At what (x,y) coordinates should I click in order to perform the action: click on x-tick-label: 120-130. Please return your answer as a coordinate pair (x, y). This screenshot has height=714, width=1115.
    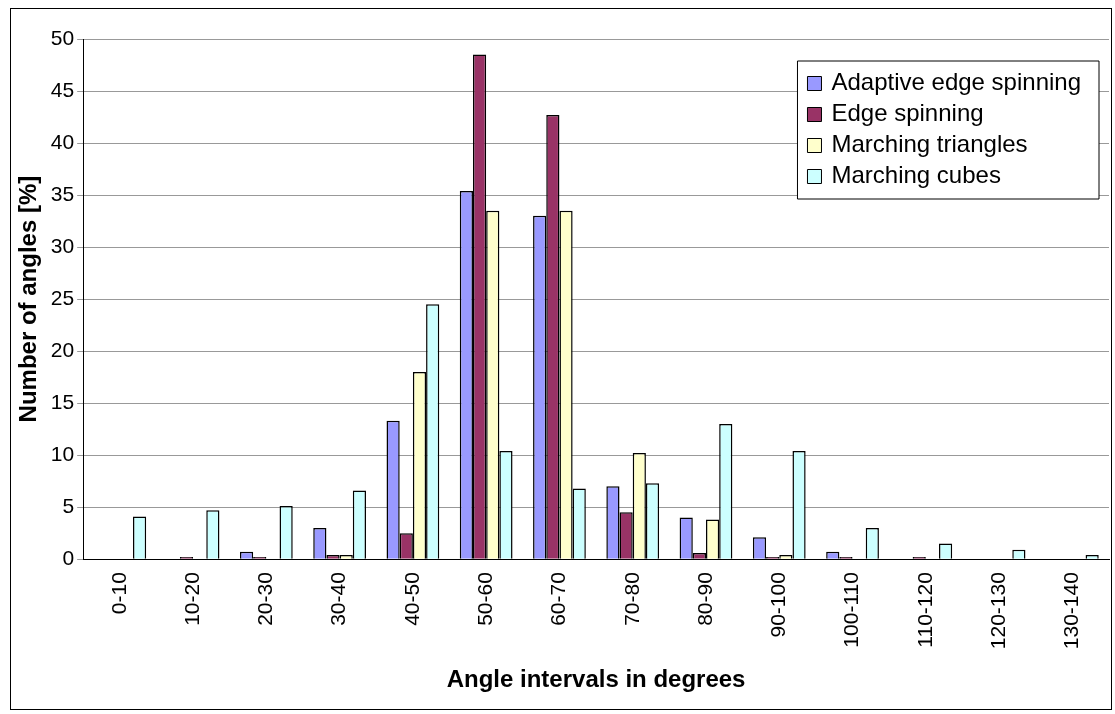
    Looking at the image, I should click on (997, 611).